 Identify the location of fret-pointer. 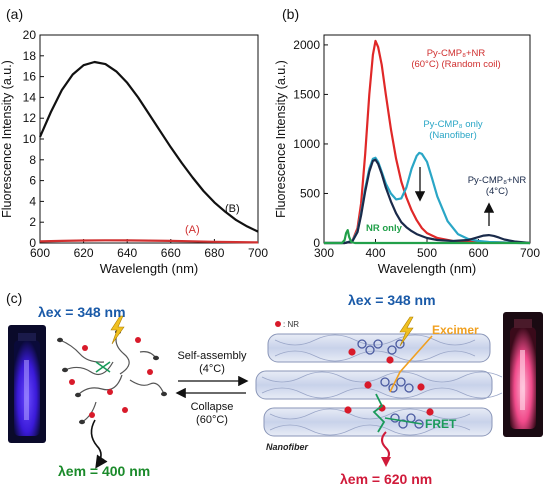
(403, 421).